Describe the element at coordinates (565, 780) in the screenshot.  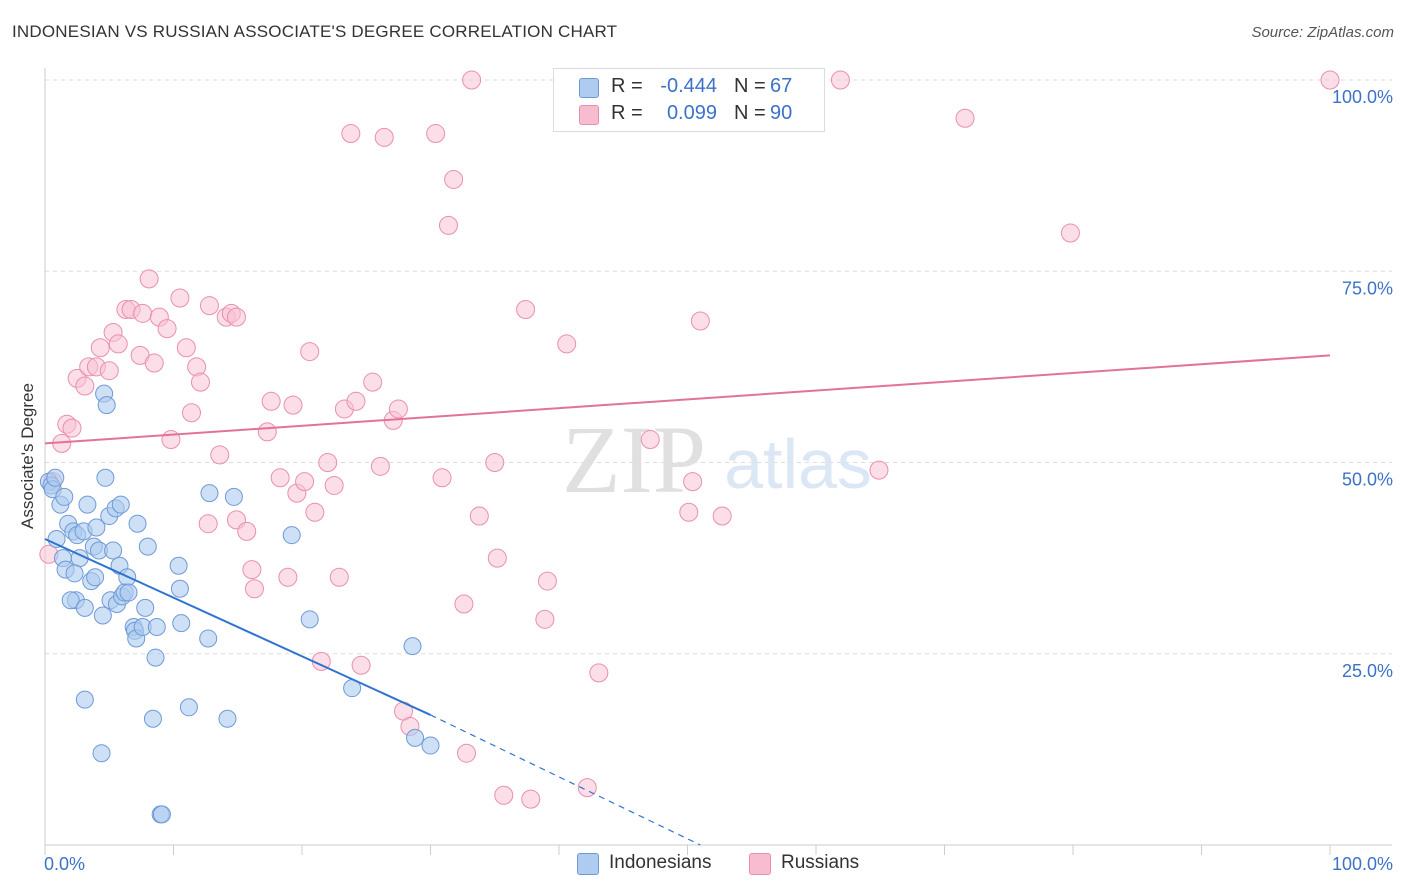
I see `trendline-indonesians-extension` at that location.